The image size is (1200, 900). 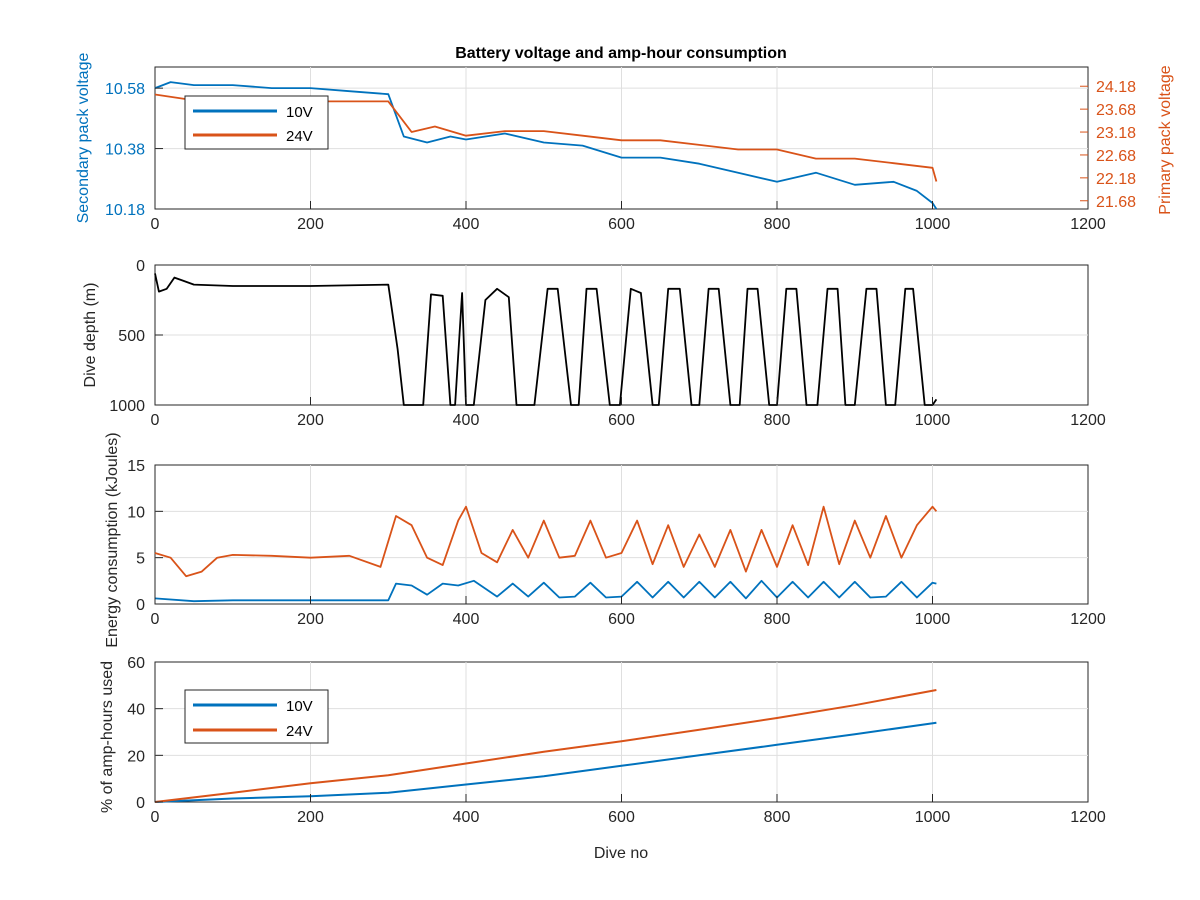 I want to click on y-axis-label-primary: Primary pack voltage, so click(x=1165, y=139).